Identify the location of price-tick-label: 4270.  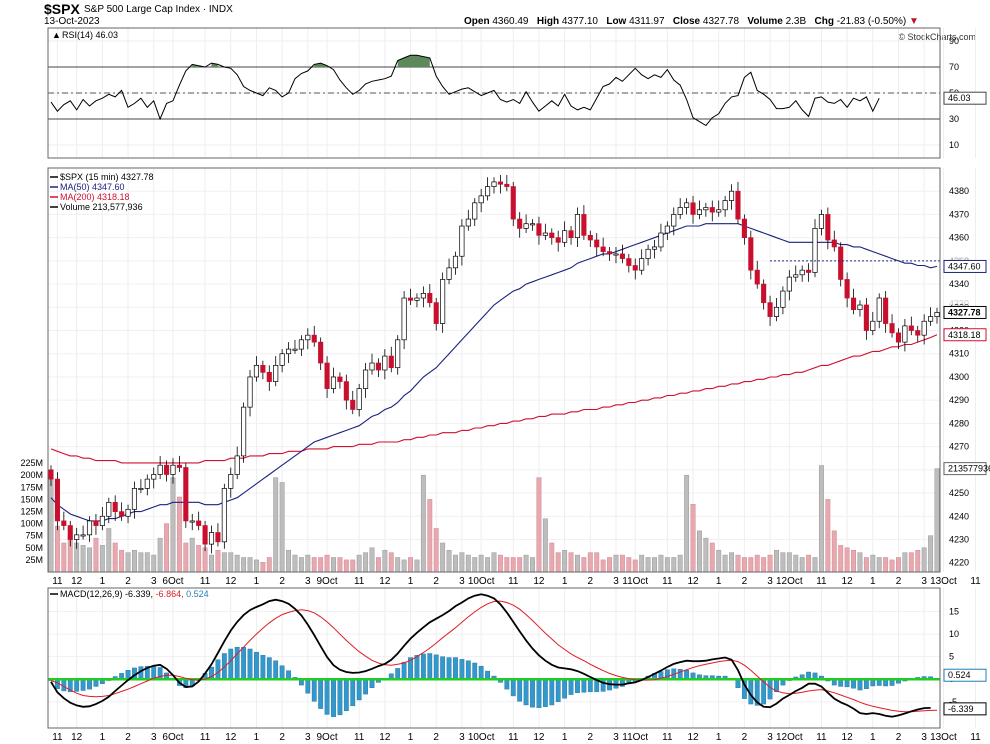
(959, 447).